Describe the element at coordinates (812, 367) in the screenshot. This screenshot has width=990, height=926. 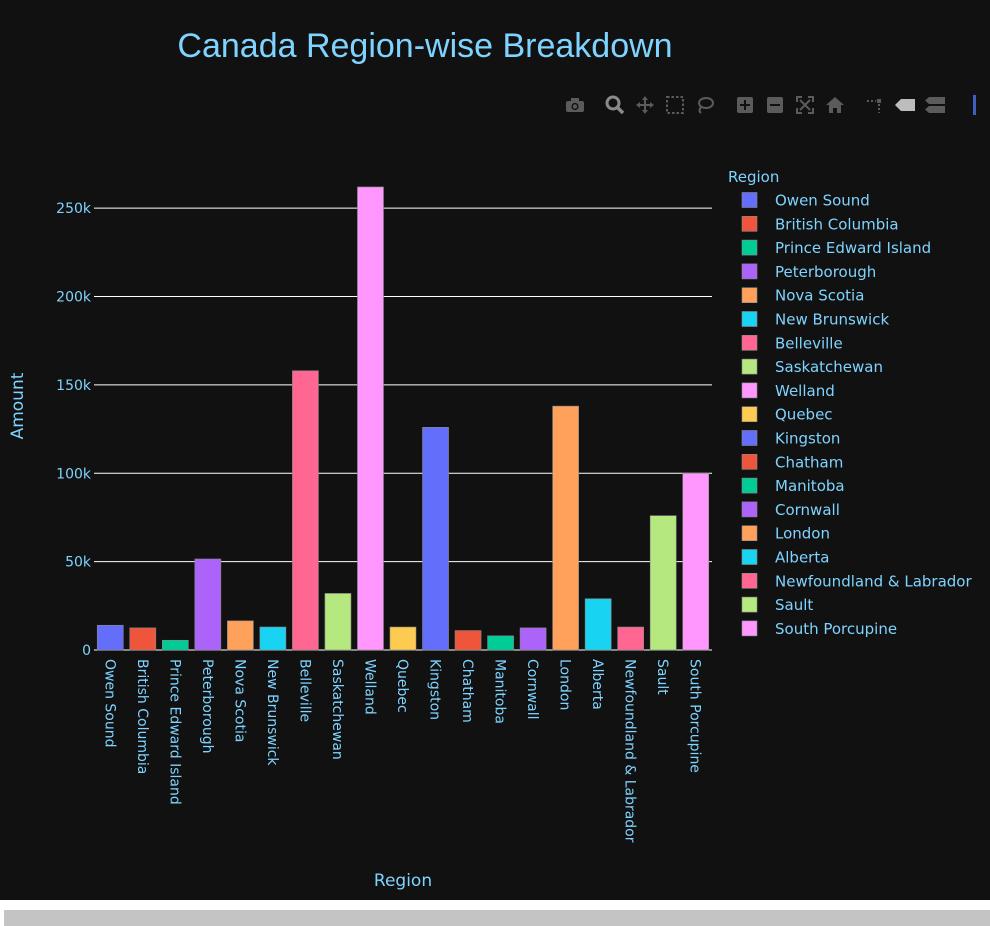
I see `legend-item: Saskatchewan` at that location.